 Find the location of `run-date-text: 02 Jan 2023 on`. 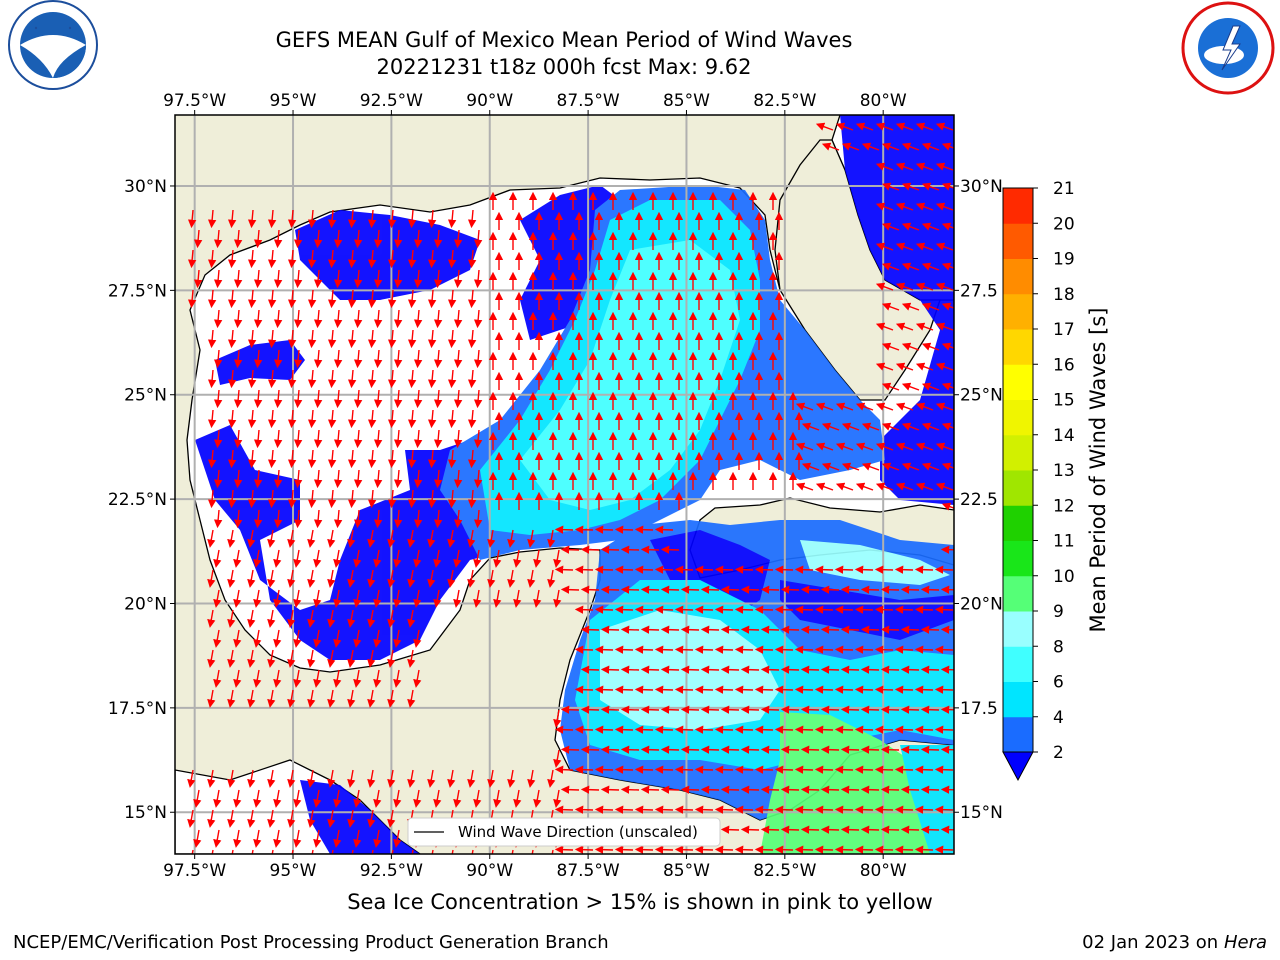

run-date-text: 02 Jan 2023 on is located at coordinates (1153, 942).